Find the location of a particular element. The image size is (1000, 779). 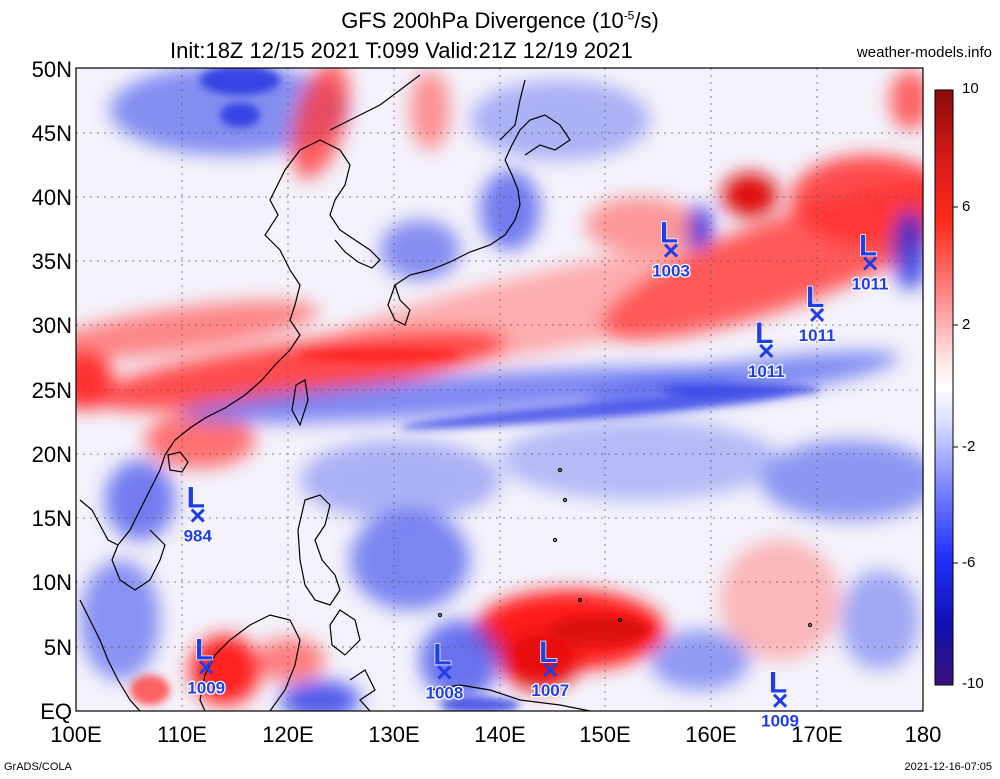

low-pressure-value: 984 is located at coordinates (198, 536).